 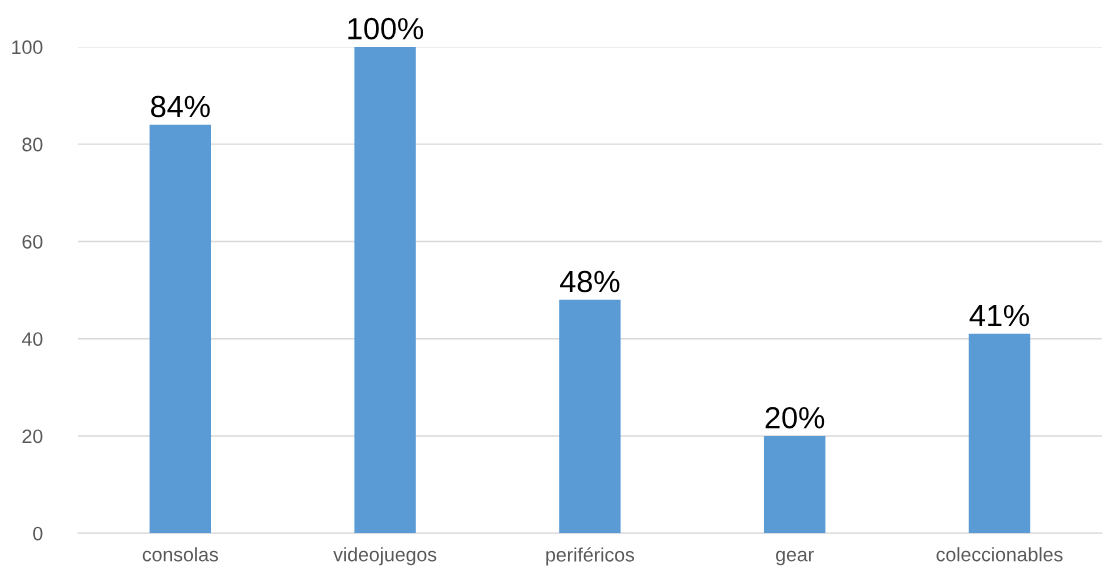 What do you see at coordinates (32, 436) in the screenshot?
I see `y-tick-label: 20` at bounding box center [32, 436].